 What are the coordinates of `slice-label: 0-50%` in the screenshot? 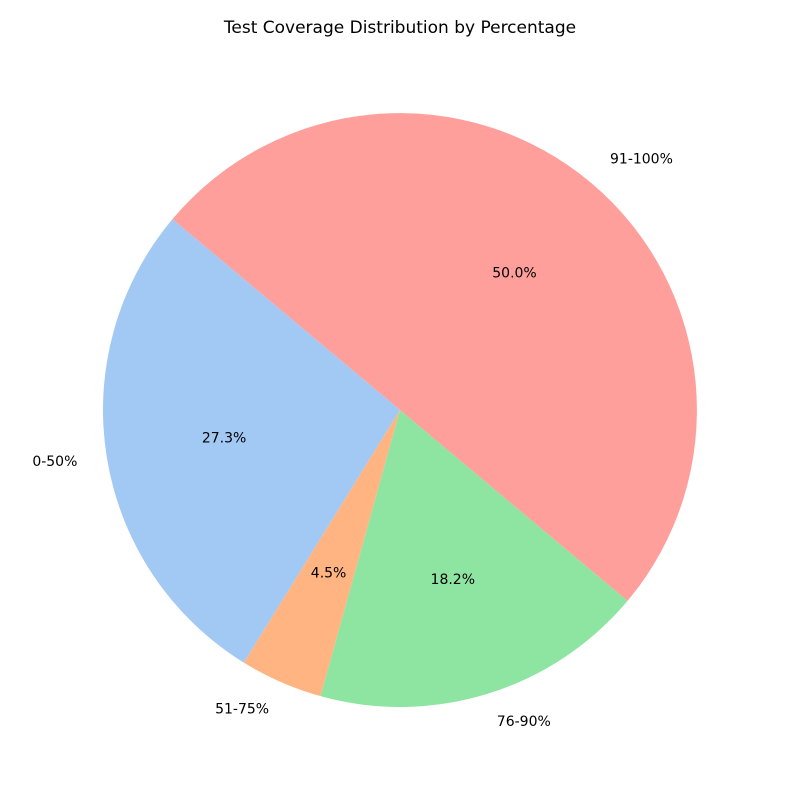 It's located at (54, 462).